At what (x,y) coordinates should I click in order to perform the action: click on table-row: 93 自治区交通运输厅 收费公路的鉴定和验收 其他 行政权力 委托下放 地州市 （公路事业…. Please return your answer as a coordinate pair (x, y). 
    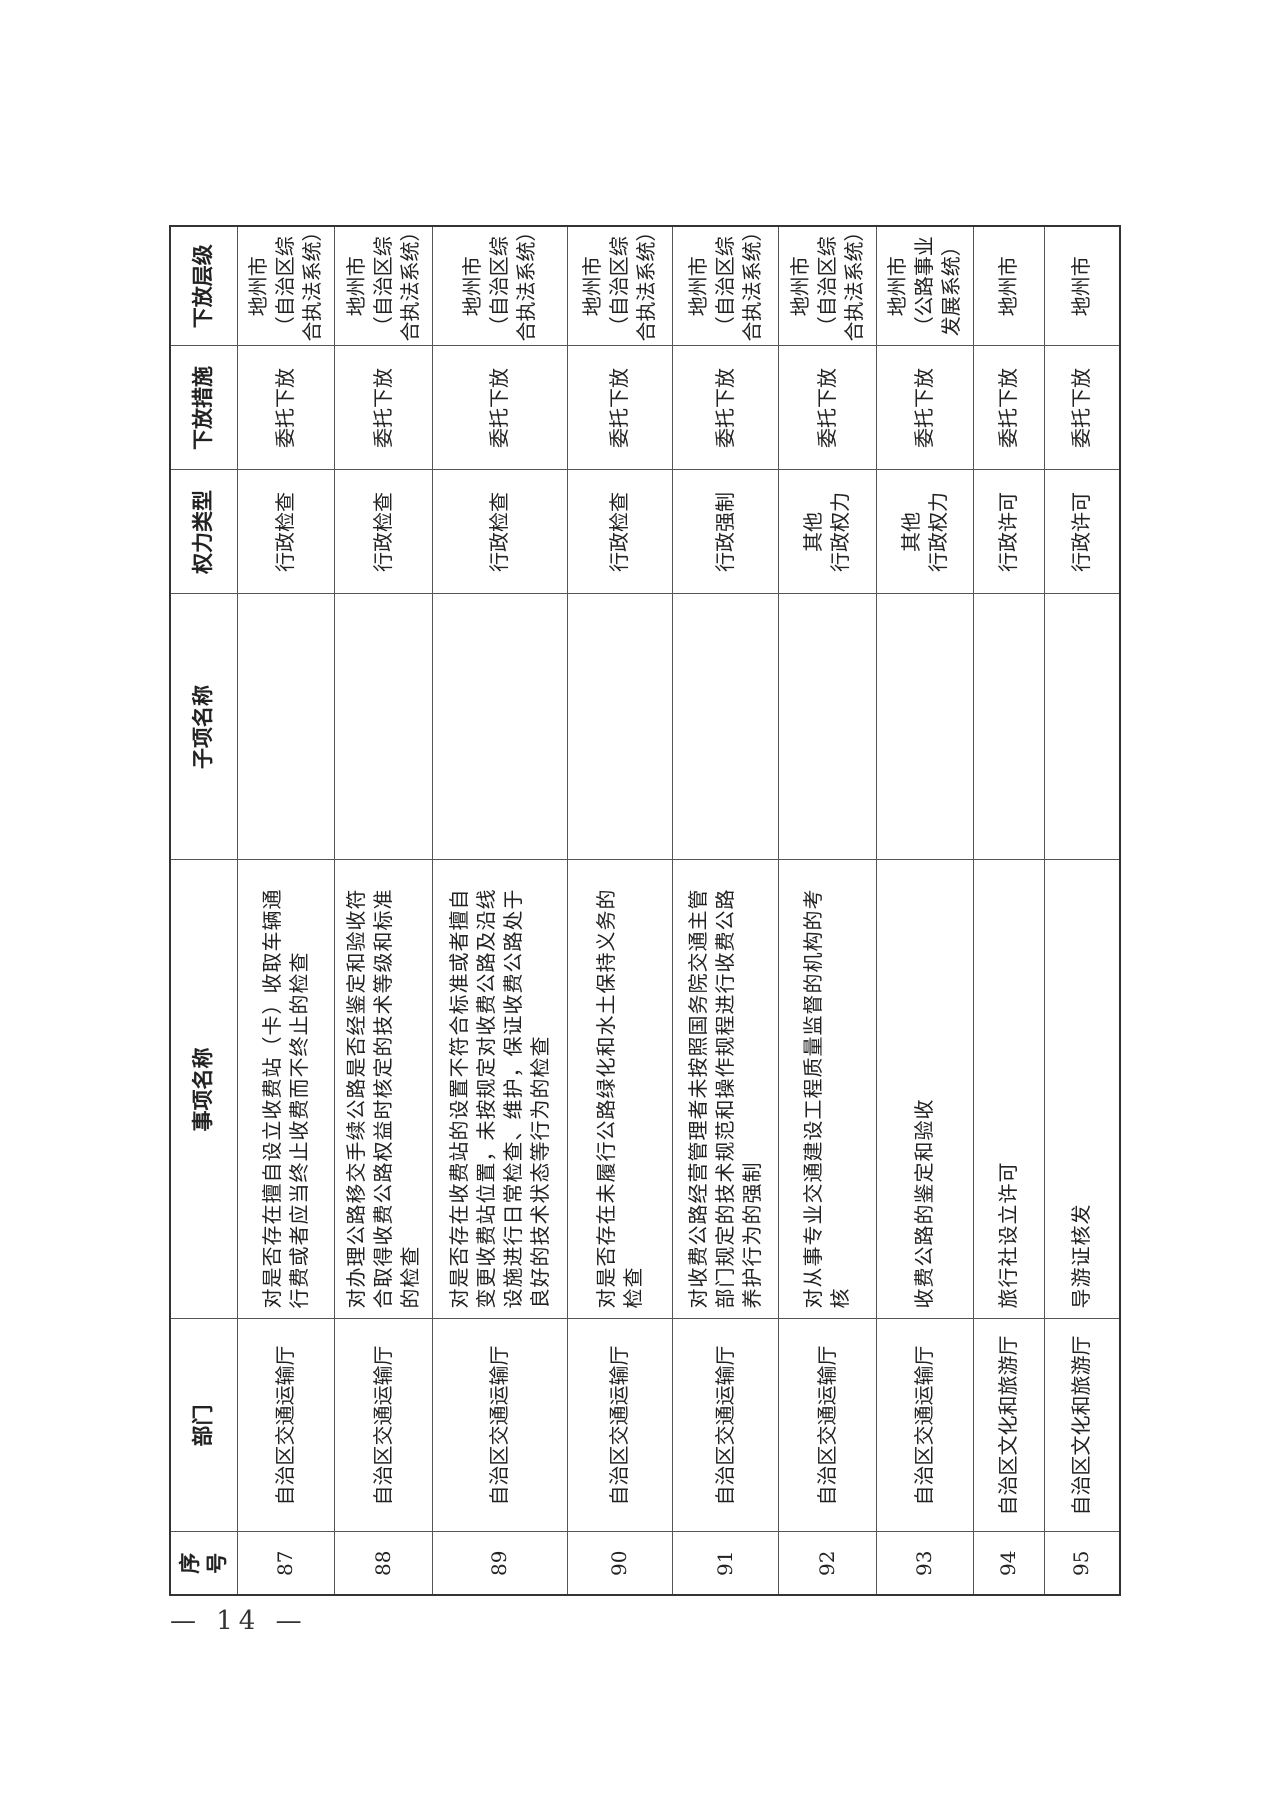
    Looking at the image, I should click on (924, 910).